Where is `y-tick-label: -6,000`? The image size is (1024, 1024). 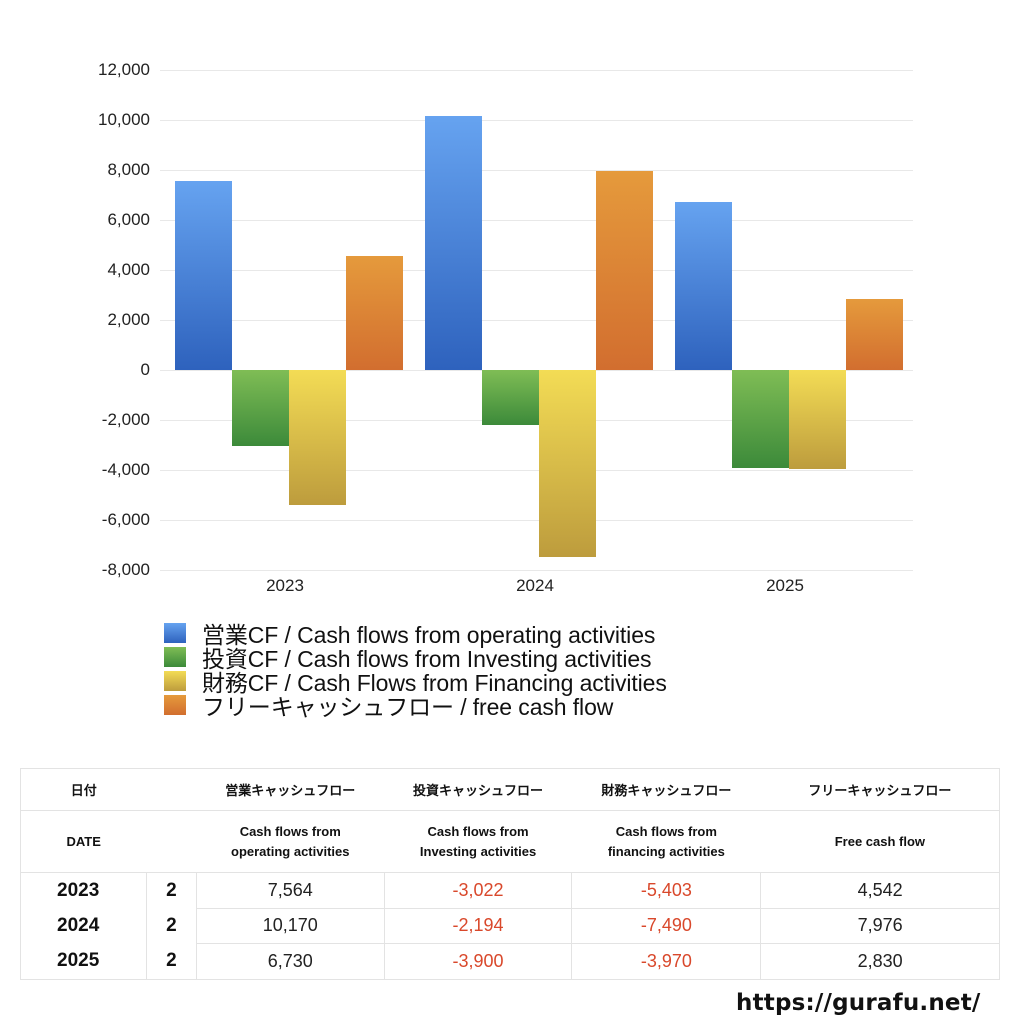 y-tick-label: -6,000 is located at coordinates (125, 519).